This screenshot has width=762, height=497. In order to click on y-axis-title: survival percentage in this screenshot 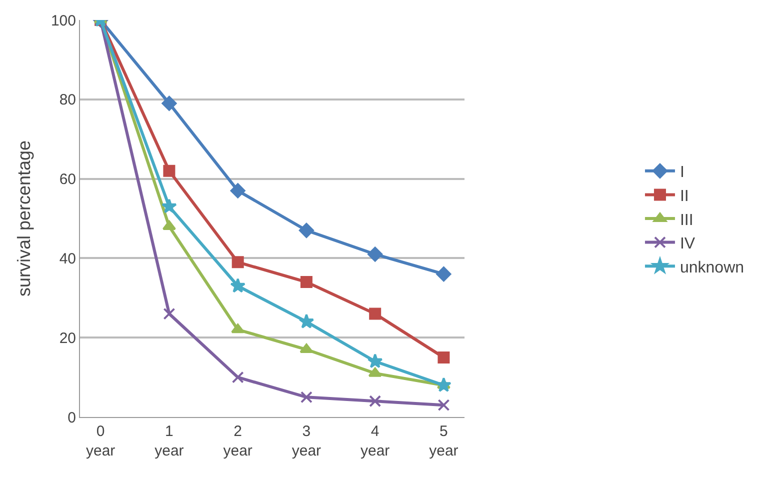, I will do `click(24, 218)`.